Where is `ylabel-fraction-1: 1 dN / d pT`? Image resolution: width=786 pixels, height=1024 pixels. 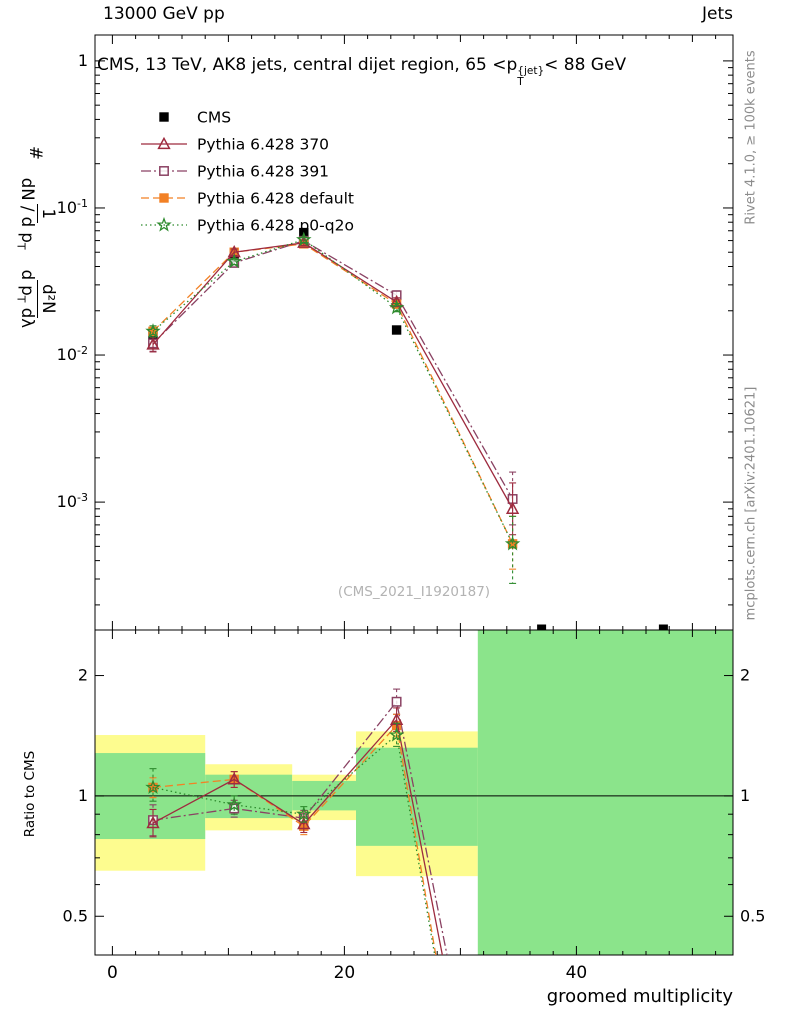 ylabel-fraction-1: 1 dN / d pT is located at coordinates (36, 214).